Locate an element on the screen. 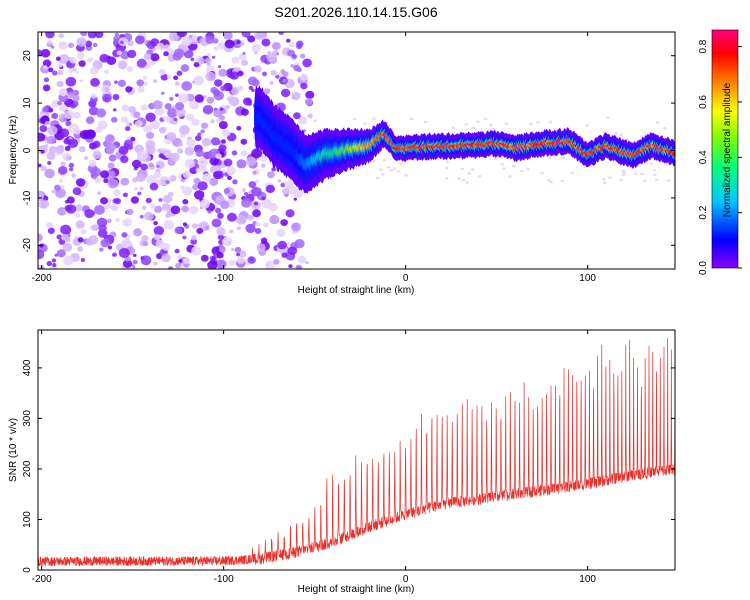 This screenshot has width=750, height=600. snr-y-label: SNR (10 * v/v) is located at coordinates (13, 450).